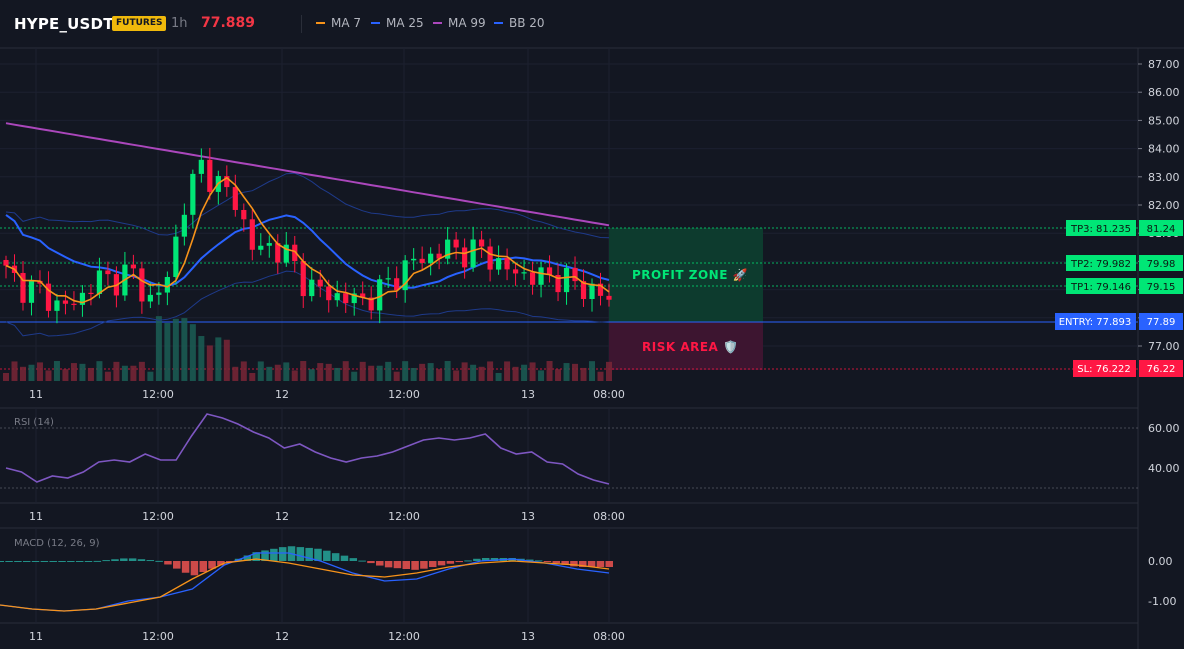  I want to click on tp2-label-text: TP2: 79.982, so click(1100, 264).